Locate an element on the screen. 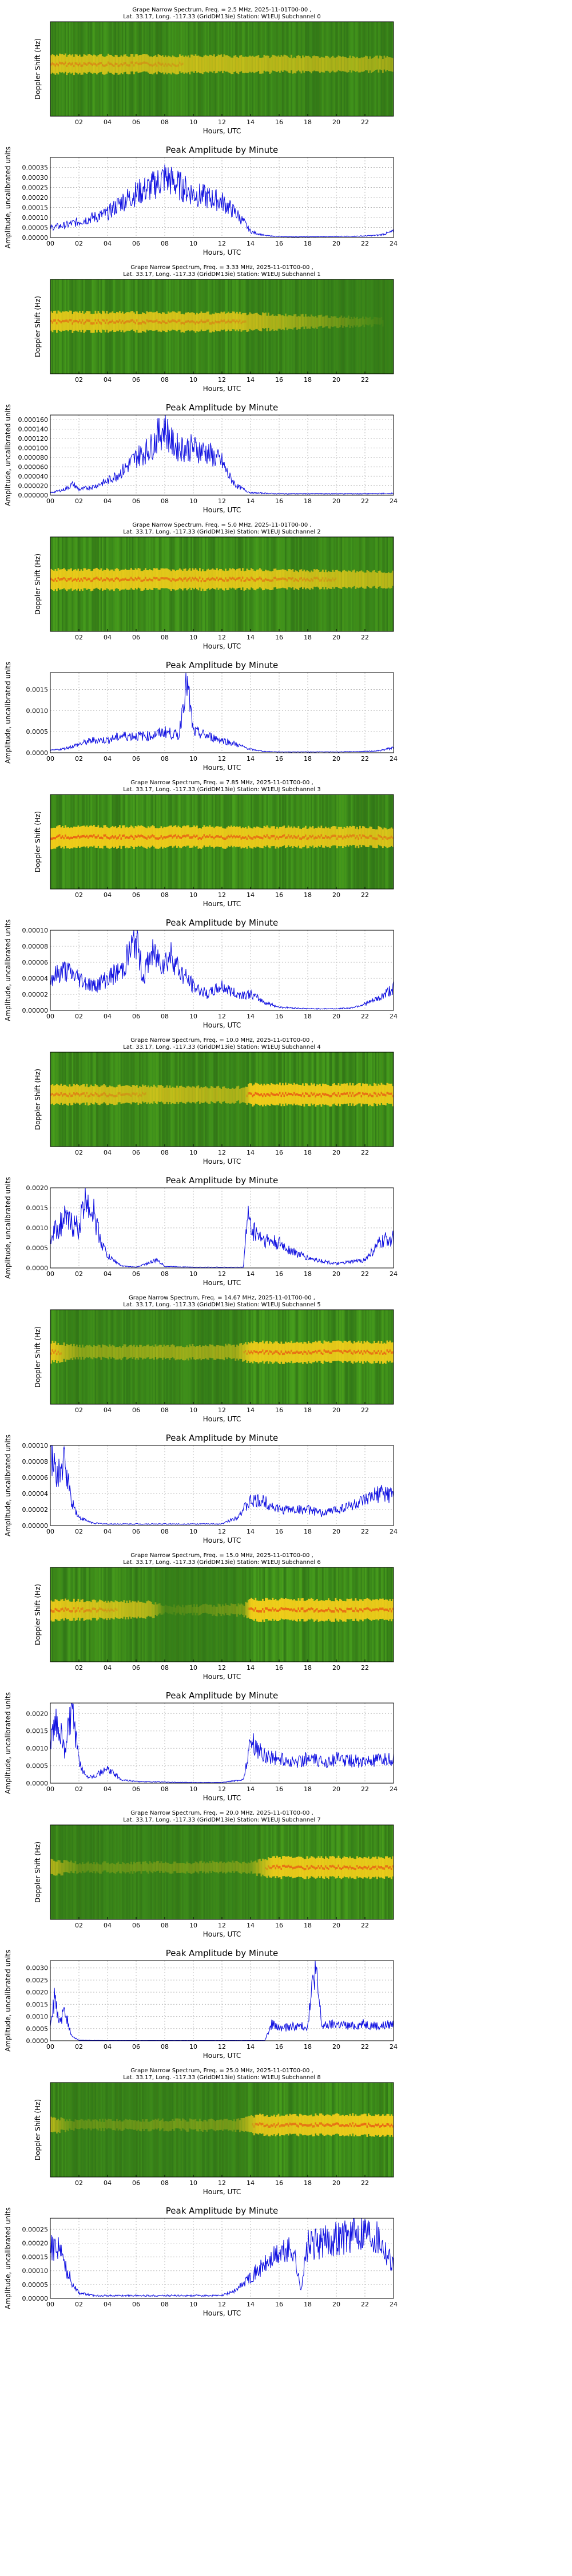 The image size is (572, 2576). y-axis-label: Amplitude, uncalibrated units is located at coordinates (8, 1228).